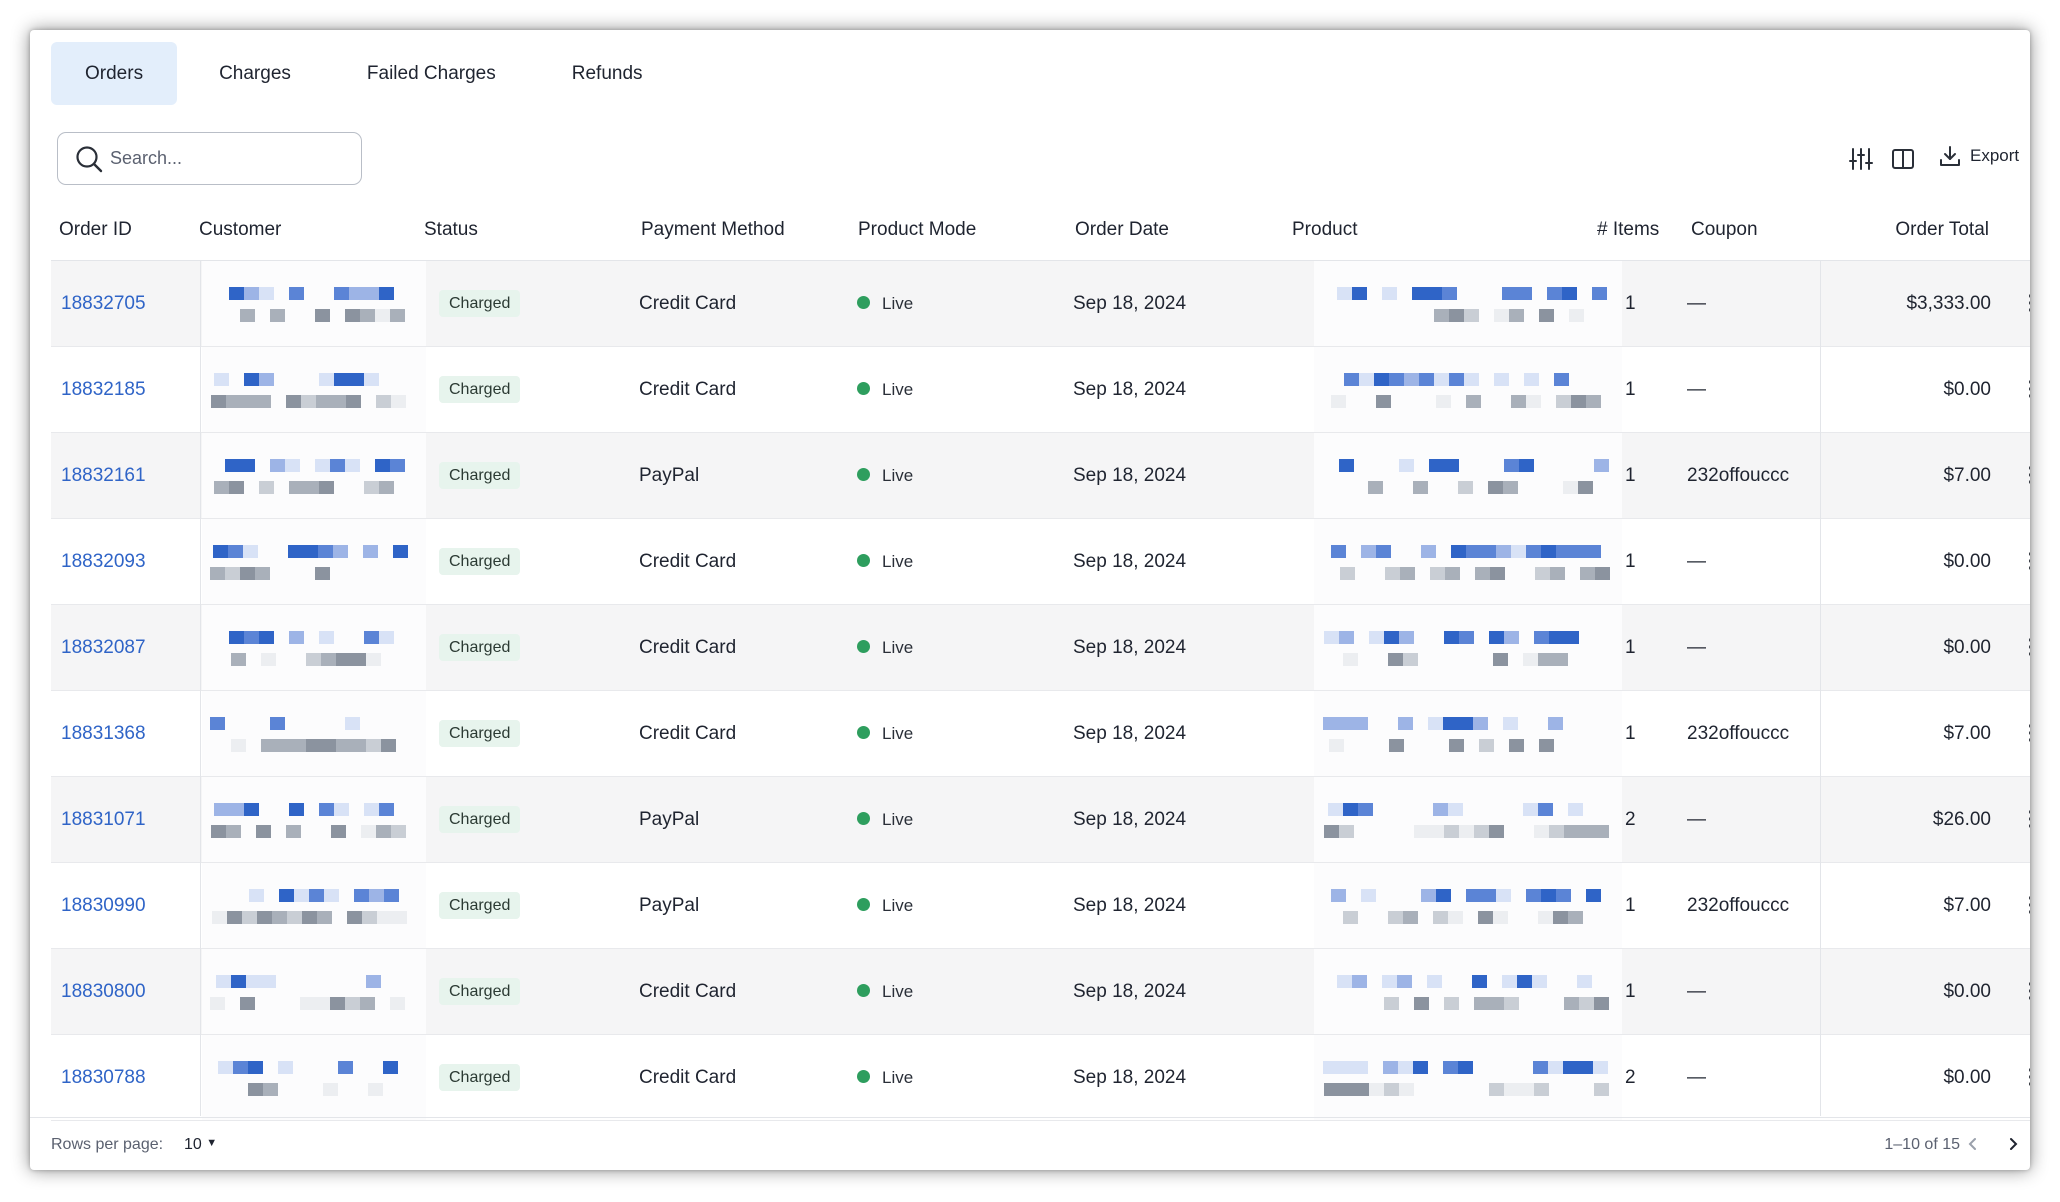  I want to click on sliders-icon, so click(1861, 159).